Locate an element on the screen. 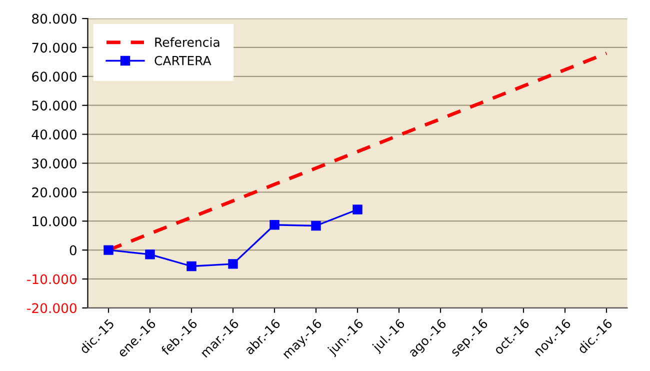 This screenshot has width=650, height=371. y-tick-label: 10.000 is located at coordinates (54, 221).